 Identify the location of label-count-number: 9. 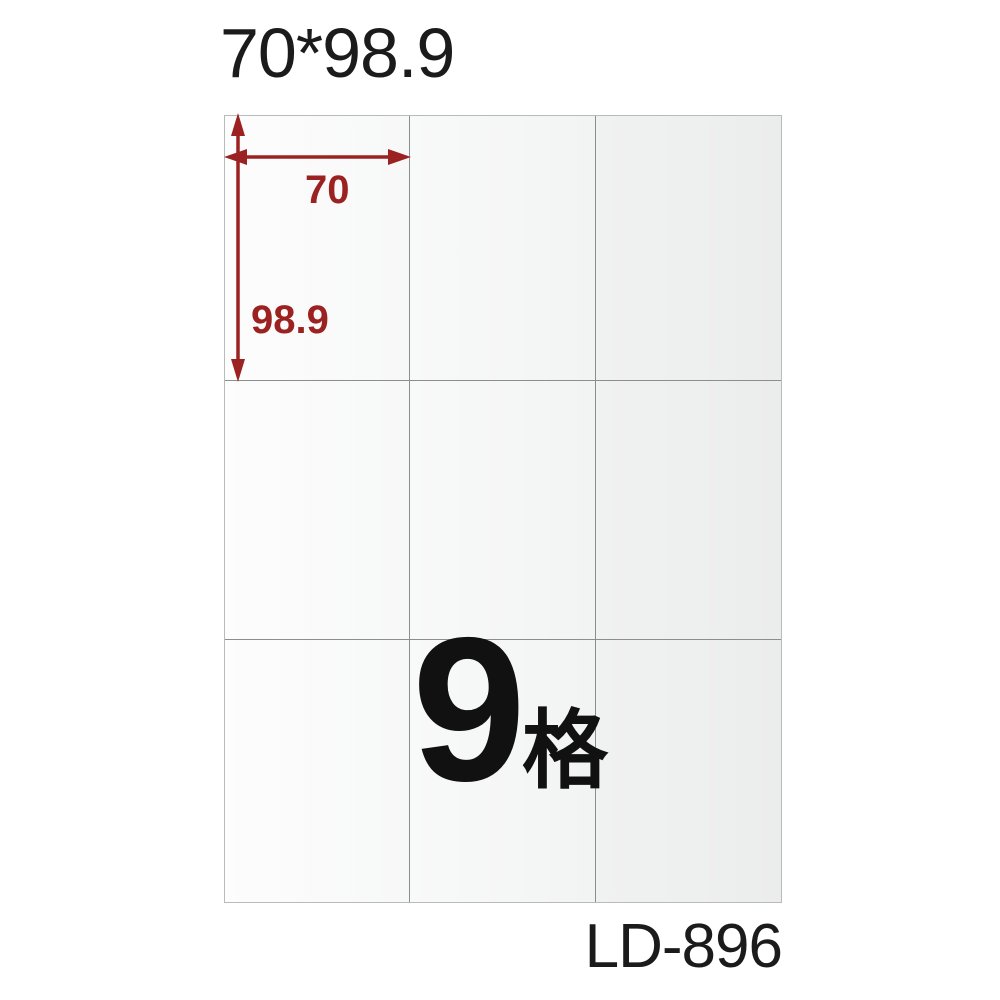
(469, 709).